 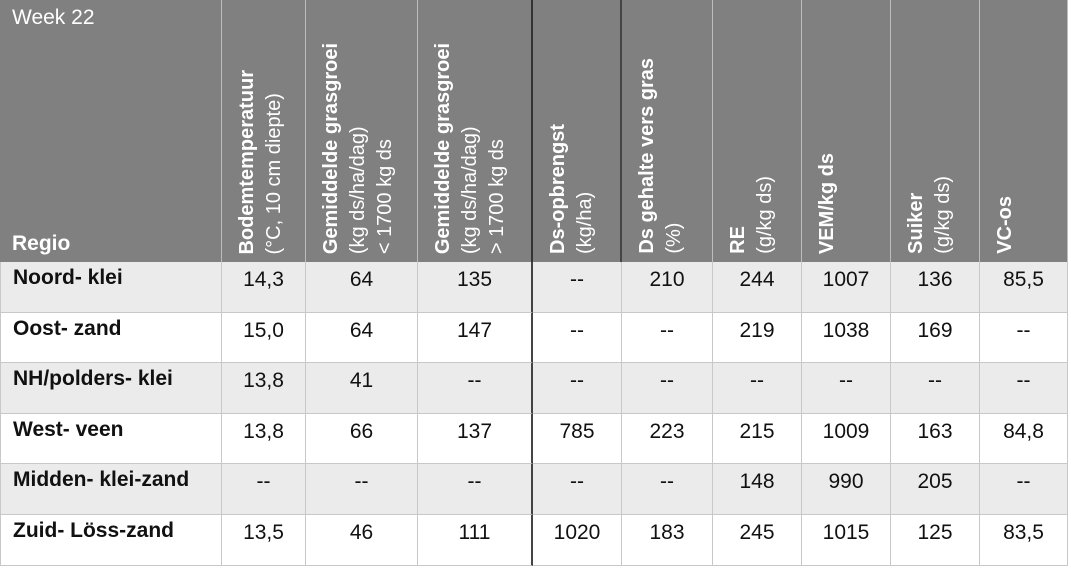 What do you see at coordinates (846, 489) in the screenshot?
I see `data-cell: 990` at bounding box center [846, 489].